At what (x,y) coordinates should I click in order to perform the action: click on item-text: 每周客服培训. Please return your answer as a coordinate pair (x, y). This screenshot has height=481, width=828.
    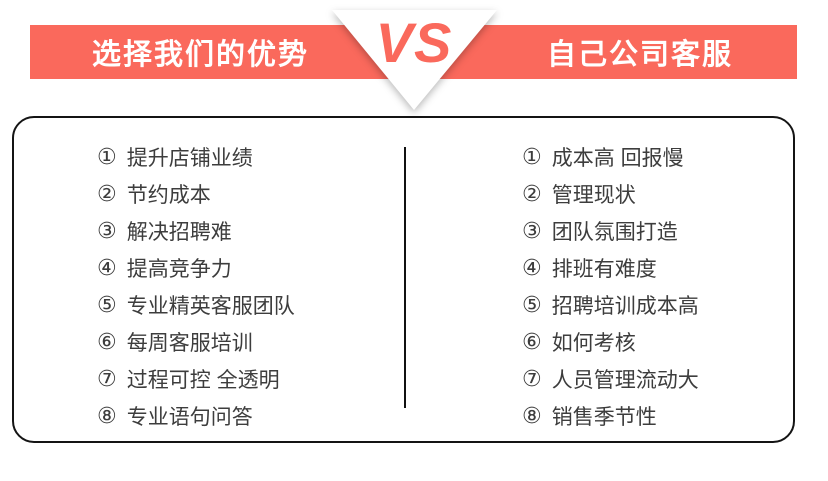
    Looking at the image, I should click on (189, 343).